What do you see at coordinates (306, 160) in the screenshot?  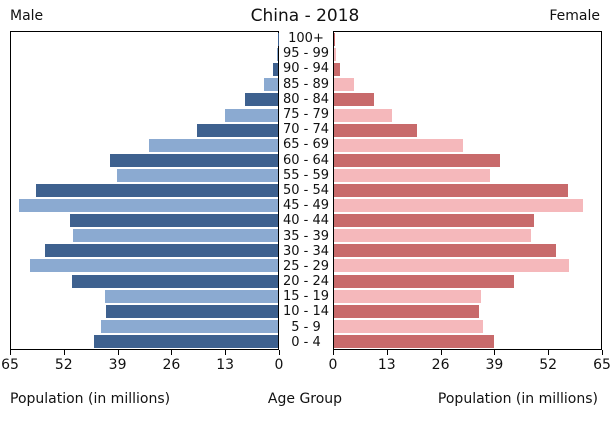 I see `age-group-label: 60 - 64` at bounding box center [306, 160].